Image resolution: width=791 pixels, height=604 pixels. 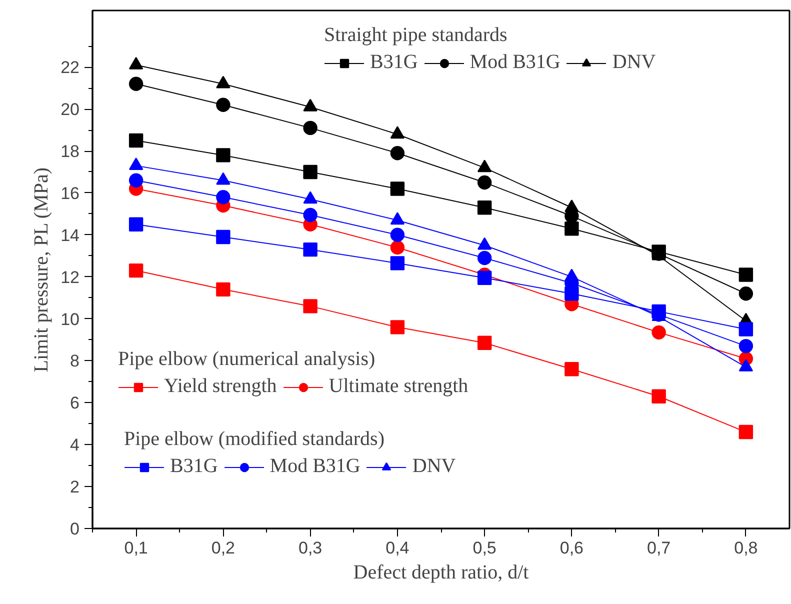 I want to click on annotation: Straight pipe standards, so click(x=416, y=35).